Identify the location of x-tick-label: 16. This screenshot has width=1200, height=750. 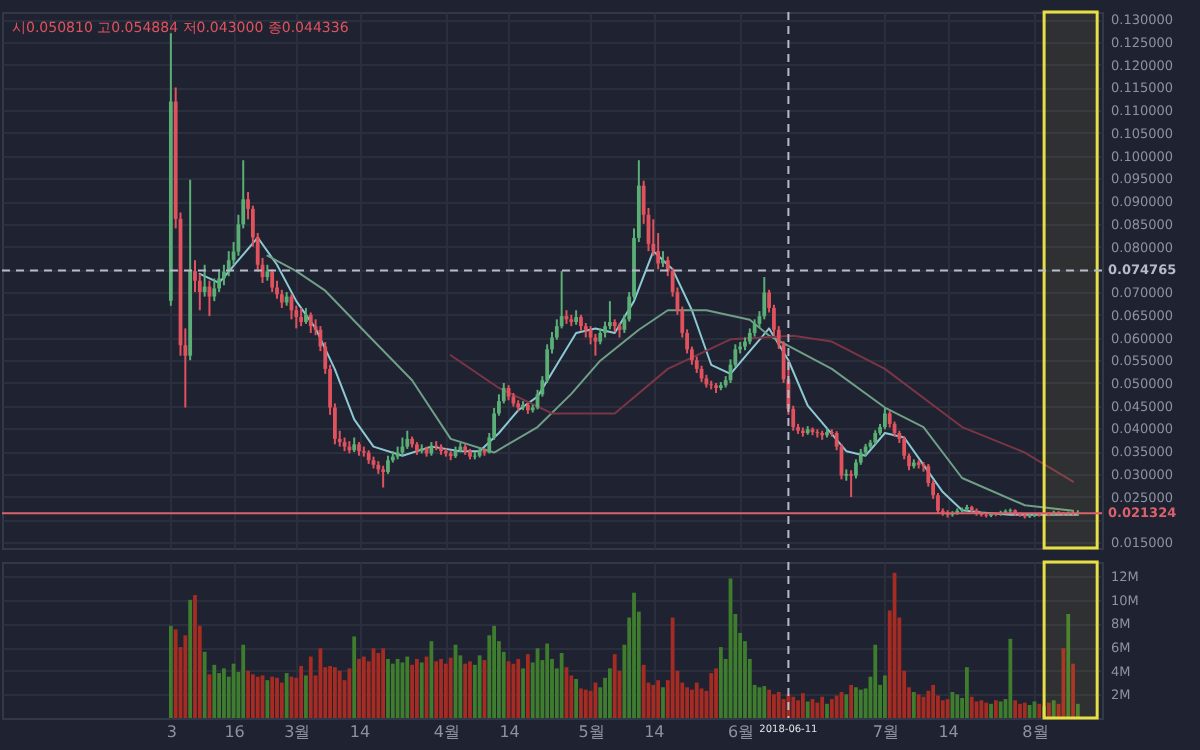
(234, 732).